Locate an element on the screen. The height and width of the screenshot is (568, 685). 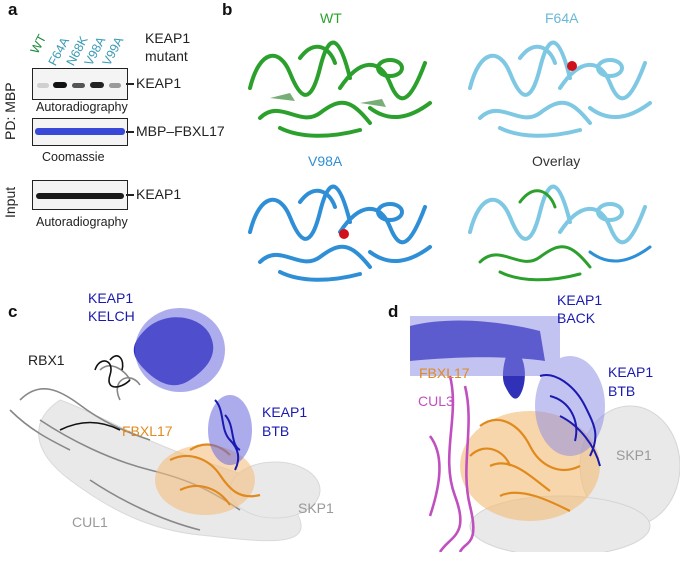
label-d-fbxl17: FBXL17 is located at coordinates (444, 373).